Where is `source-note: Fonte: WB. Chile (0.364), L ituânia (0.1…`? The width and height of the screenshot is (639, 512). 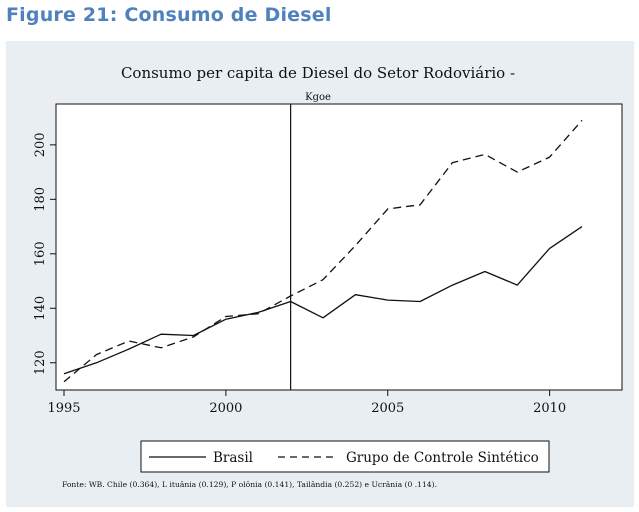
source-note: Fonte: WB. Chile (0.364), L ituânia (0.1… is located at coordinates (249, 484).